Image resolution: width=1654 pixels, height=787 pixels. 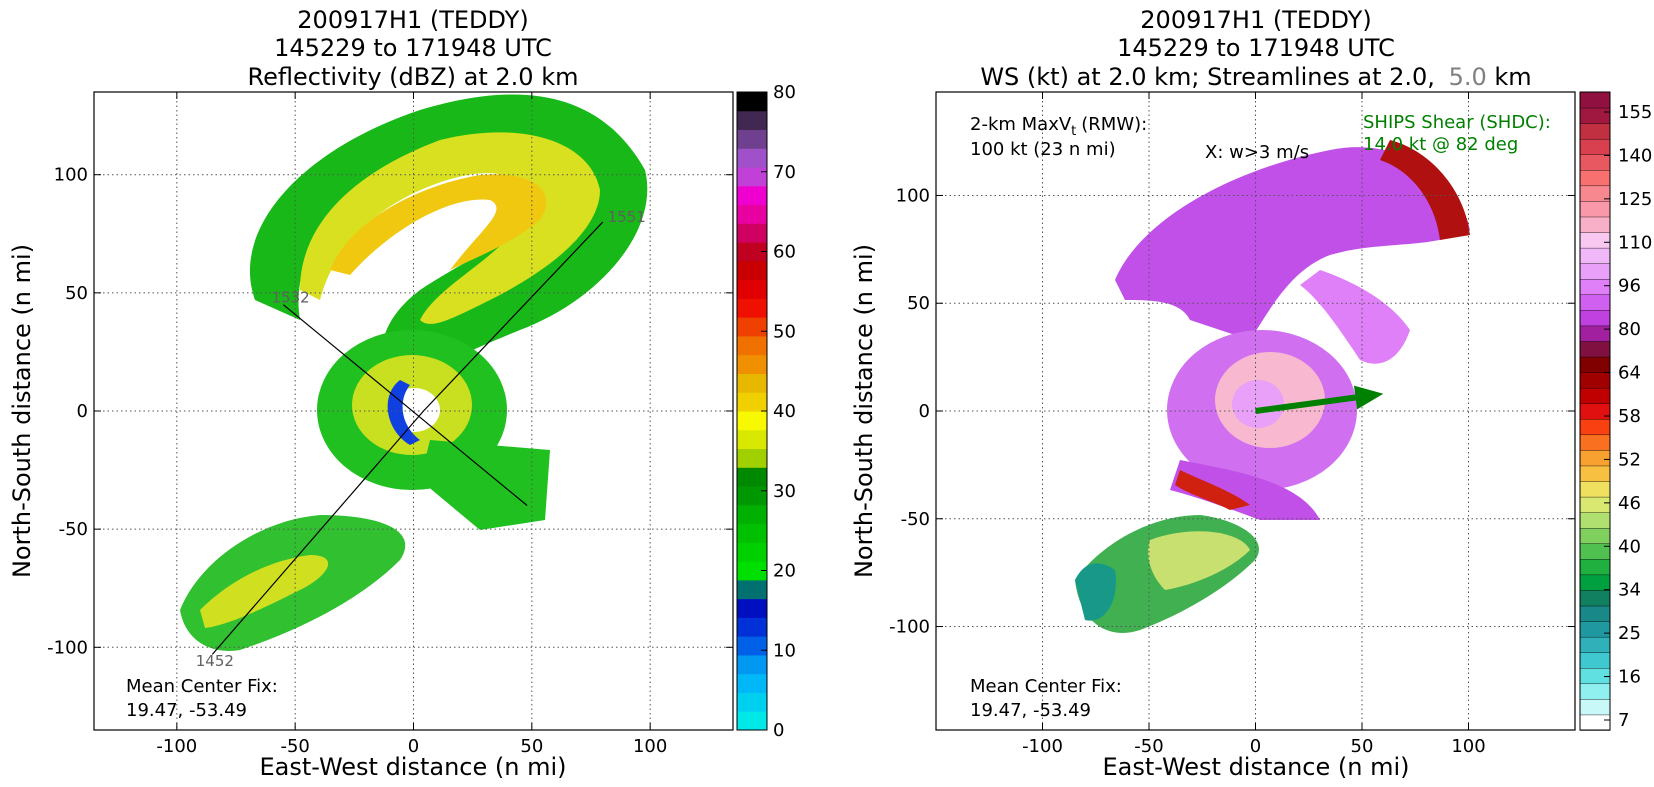 What do you see at coordinates (1425, 190) in the screenshot?
I see `windspeed-band-north-dark` at bounding box center [1425, 190].